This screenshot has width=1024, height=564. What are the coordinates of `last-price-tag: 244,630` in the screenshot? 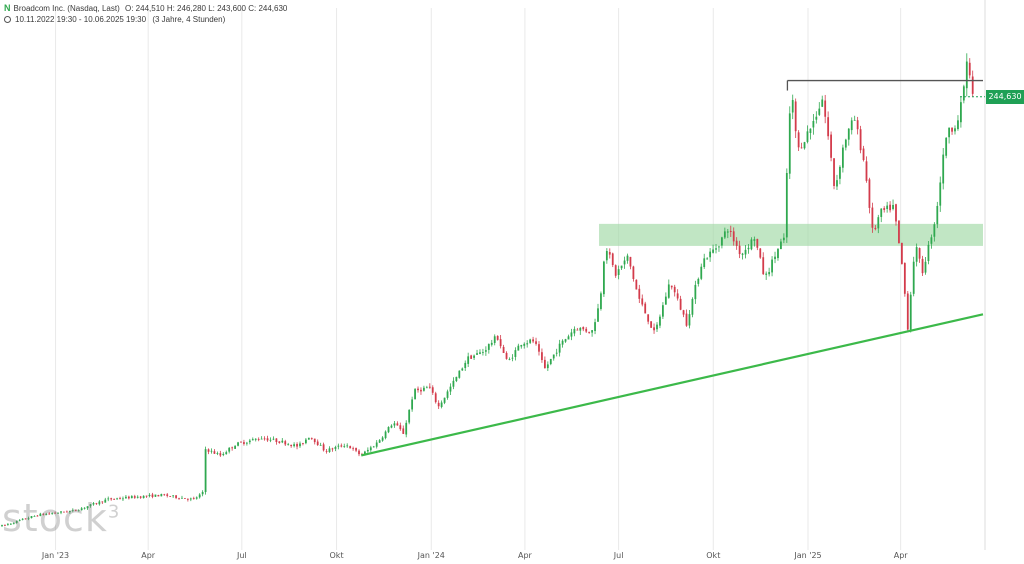 It's located at (1005, 96).